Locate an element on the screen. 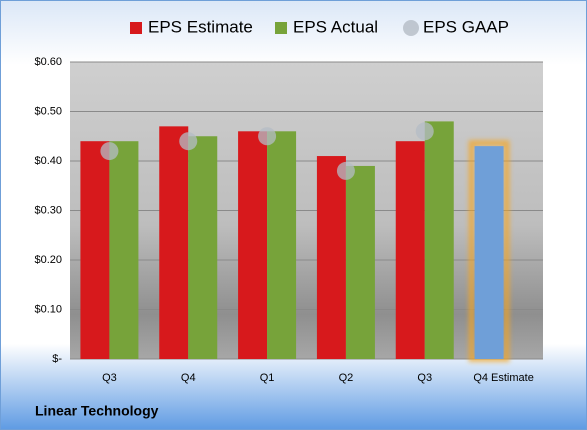 Image resolution: width=587 pixels, height=430 pixels. company-name: Linear Technology is located at coordinates (97, 411).